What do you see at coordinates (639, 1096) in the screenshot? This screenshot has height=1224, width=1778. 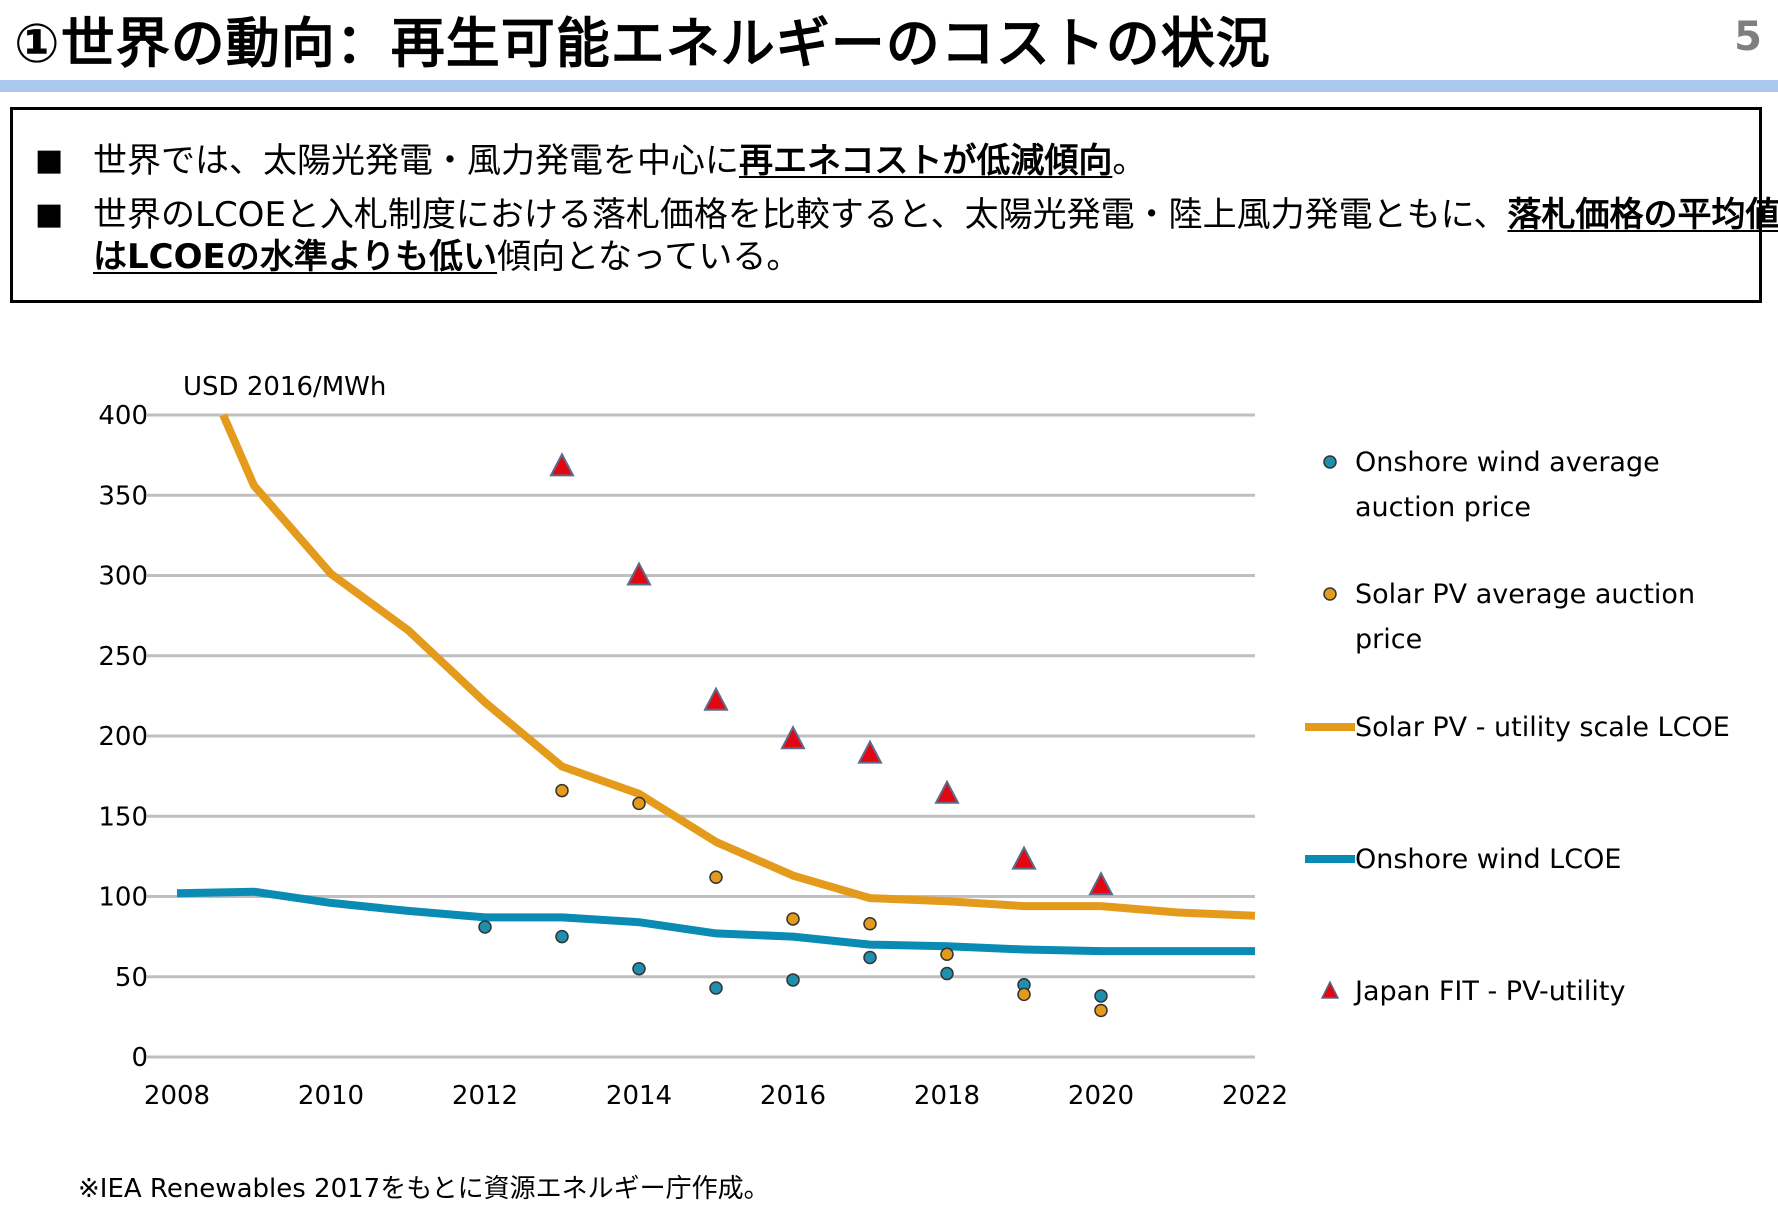 I see `x-tick-label: 2014` at bounding box center [639, 1096].